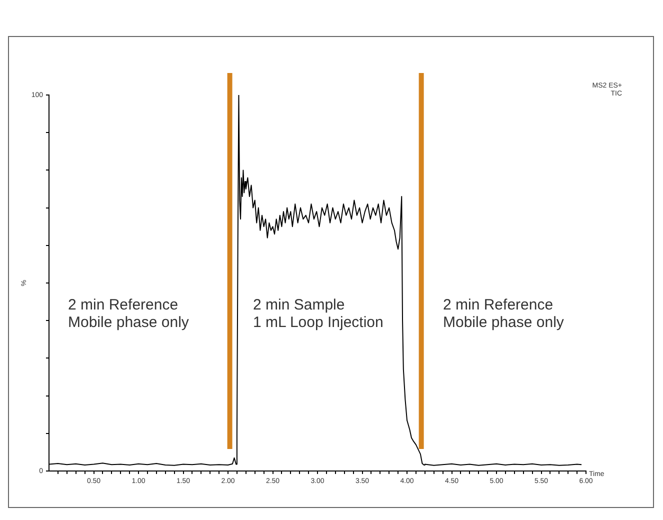 The width and height of the screenshot is (663, 520). Describe the element at coordinates (318, 313) in the screenshot. I see `annotation: 2 min Sample 1 mL Loop Injection` at that location.